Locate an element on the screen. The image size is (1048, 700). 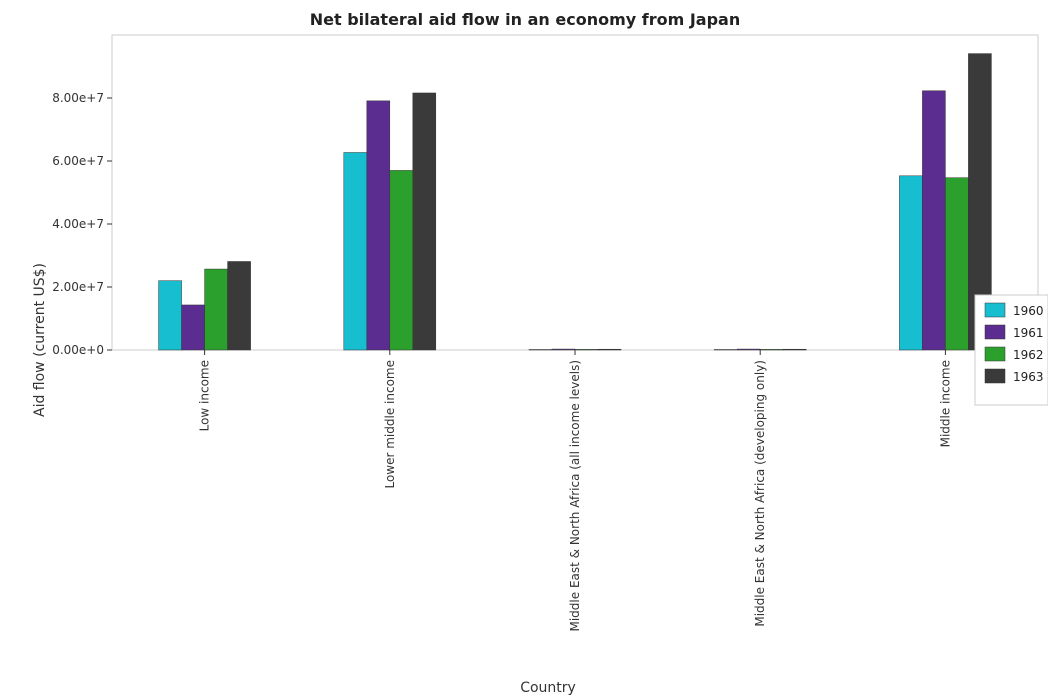
y-tick-label: 8.00e+7 is located at coordinates (78, 98).